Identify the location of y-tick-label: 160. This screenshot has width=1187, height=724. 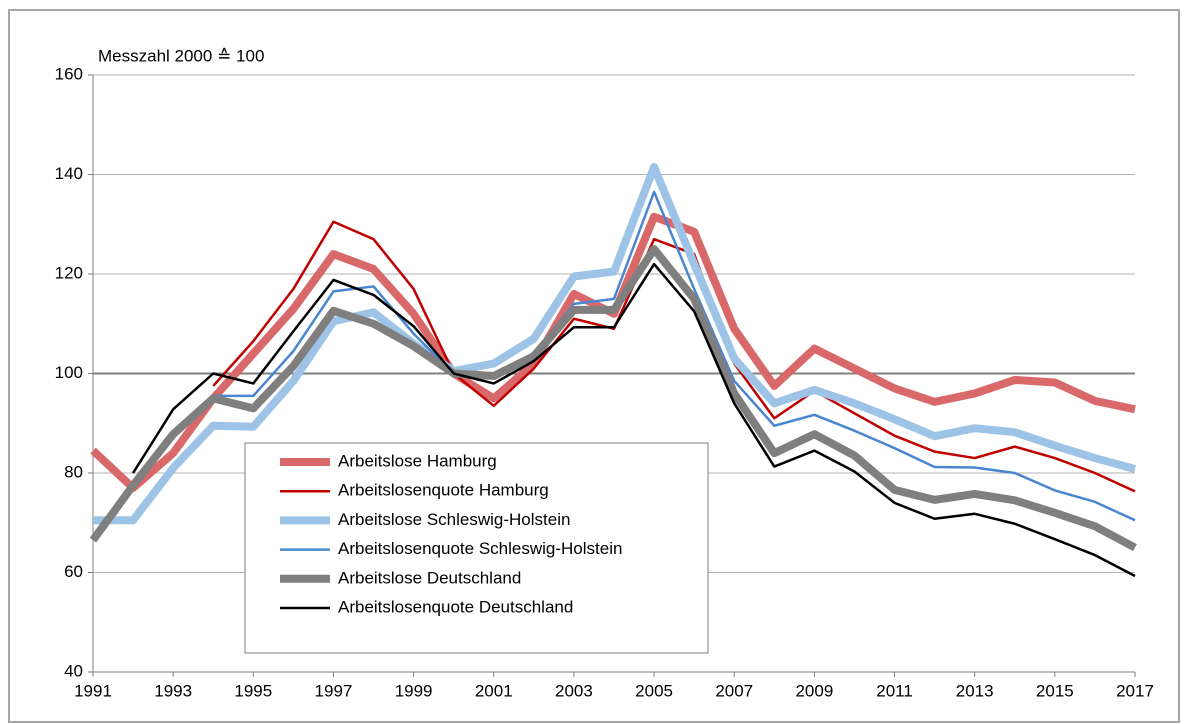
(69, 73).